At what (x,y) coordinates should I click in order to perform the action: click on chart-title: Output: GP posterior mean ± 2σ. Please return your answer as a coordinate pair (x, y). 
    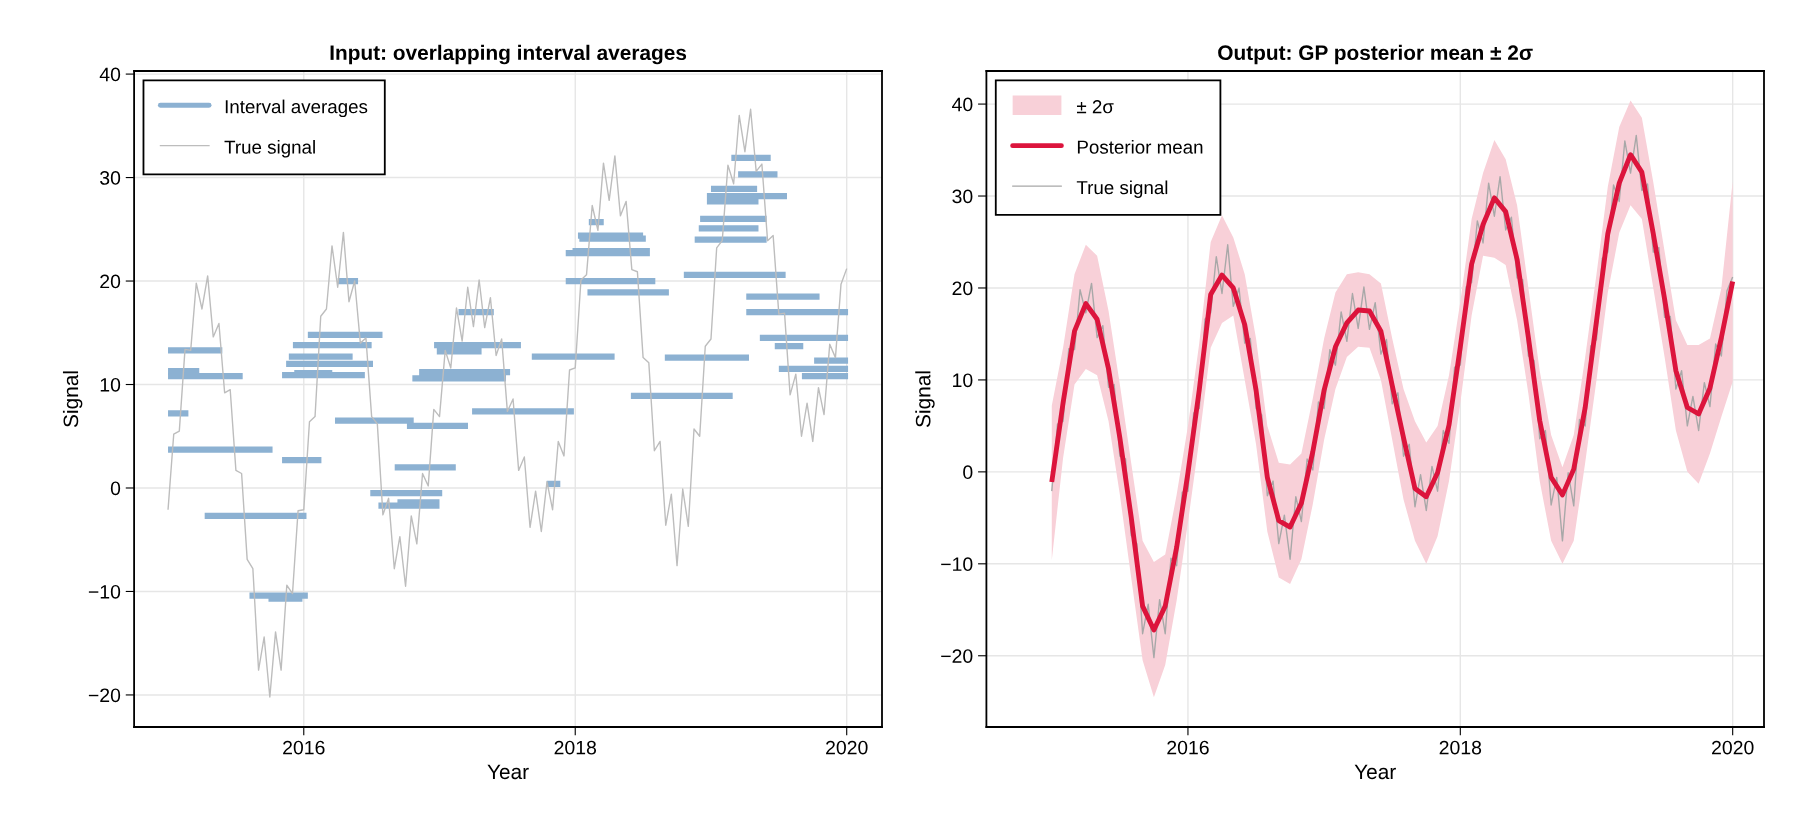
    Looking at the image, I should click on (1375, 54).